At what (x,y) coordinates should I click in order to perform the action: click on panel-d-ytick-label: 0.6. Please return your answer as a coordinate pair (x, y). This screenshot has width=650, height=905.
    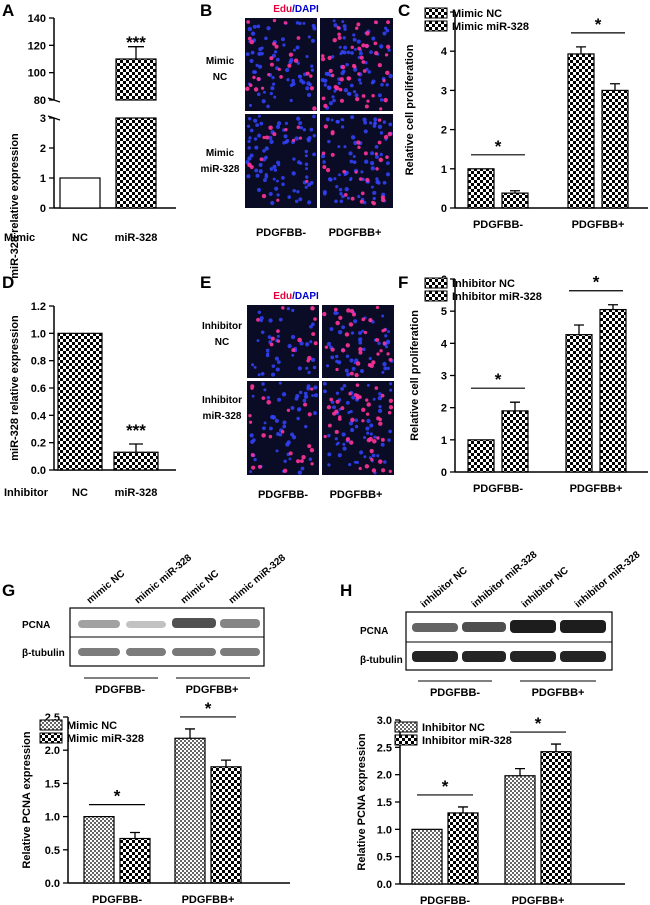
    Looking at the image, I should click on (38, 389).